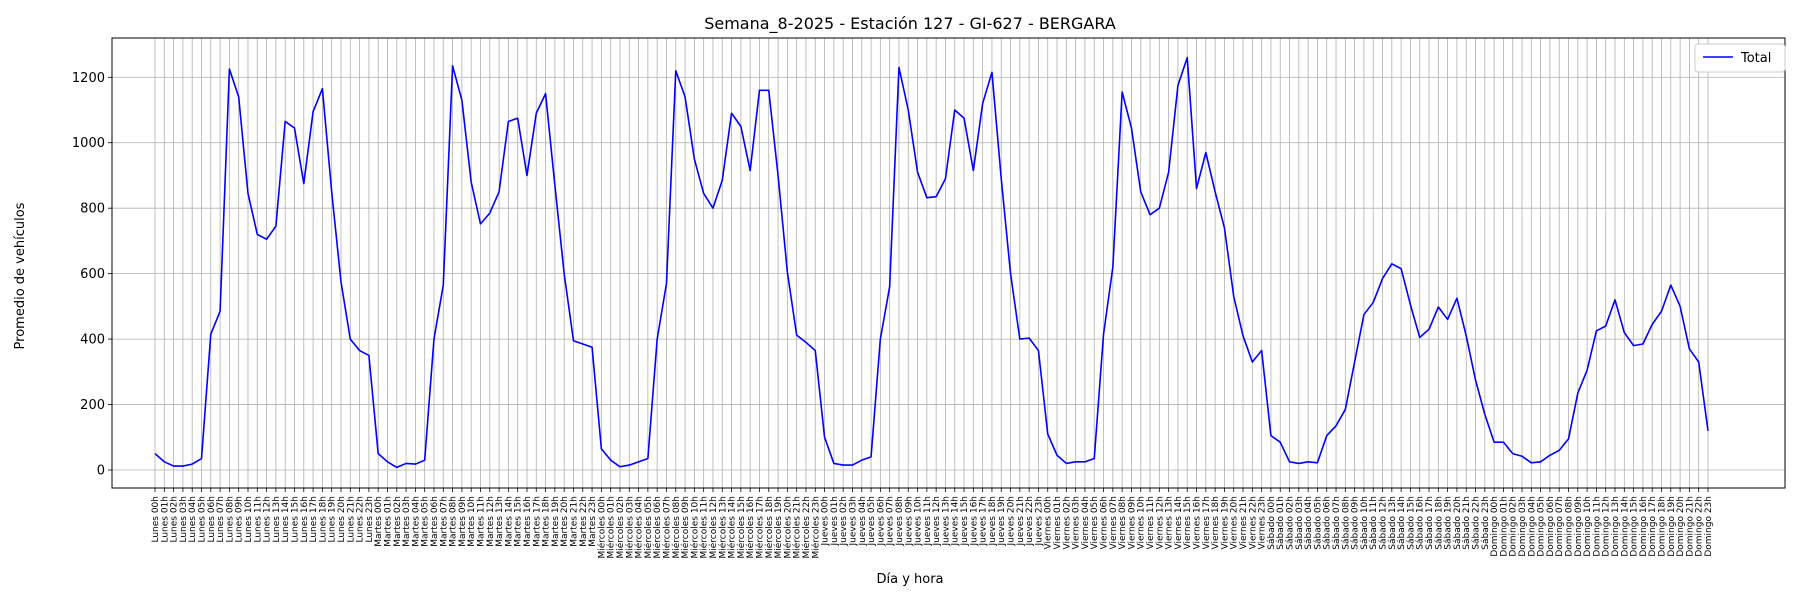 Image resolution: width=1800 pixels, height=600 pixels. I want to click on x-tick-label: Martes 07h, so click(444, 521).